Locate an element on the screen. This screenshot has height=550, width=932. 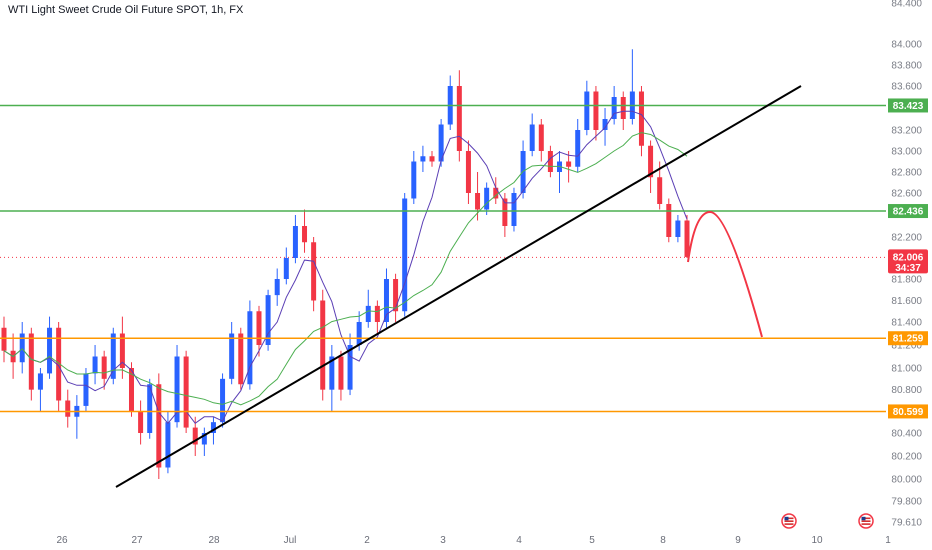
x-tick-label: 9 is located at coordinates (738, 540).